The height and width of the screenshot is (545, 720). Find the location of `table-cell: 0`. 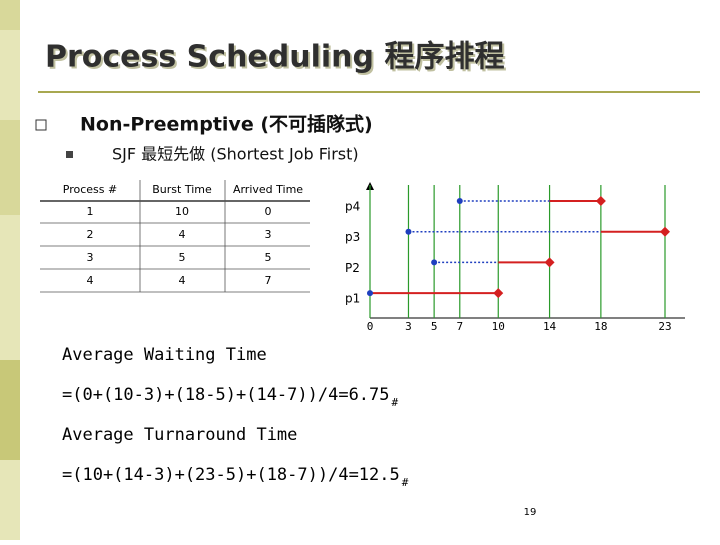

table-cell: 0 is located at coordinates (268, 211).